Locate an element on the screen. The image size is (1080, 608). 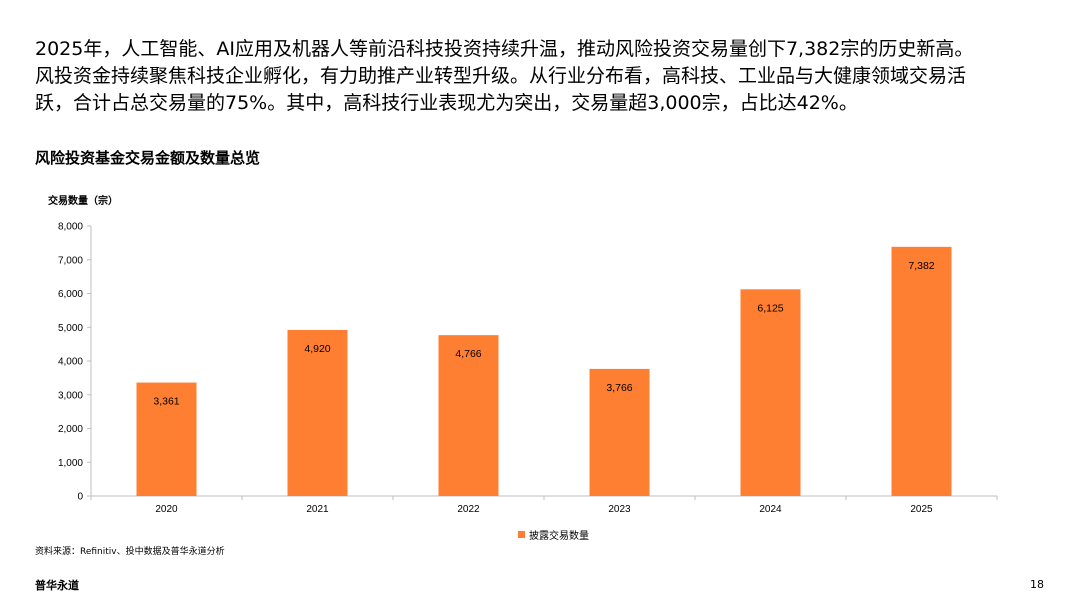
data-label-2021: 4,920 is located at coordinates (317, 349).